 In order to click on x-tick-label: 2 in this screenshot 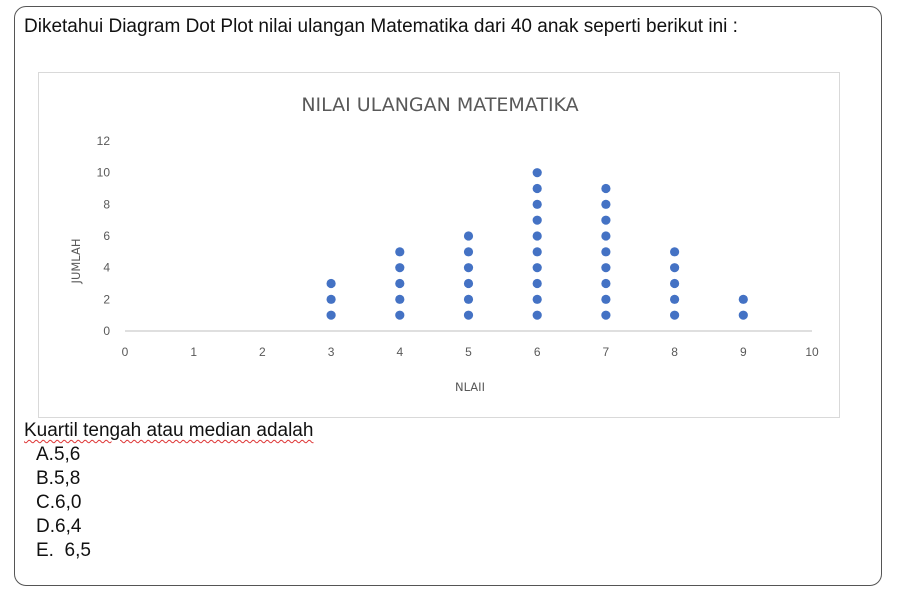, I will do `click(262, 352)`.